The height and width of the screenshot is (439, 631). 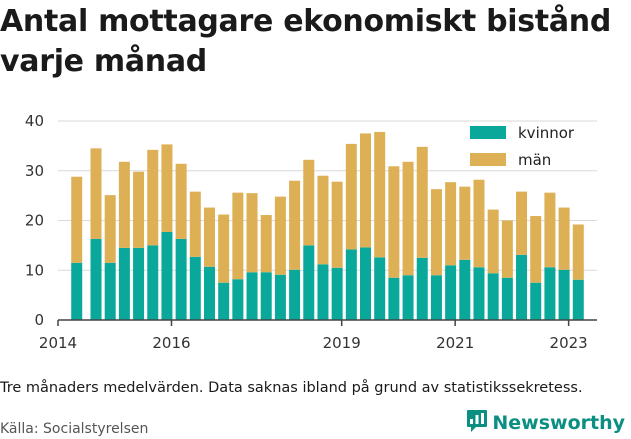 I want to click on y-tick-label: 40, so click(x=34, y=121).